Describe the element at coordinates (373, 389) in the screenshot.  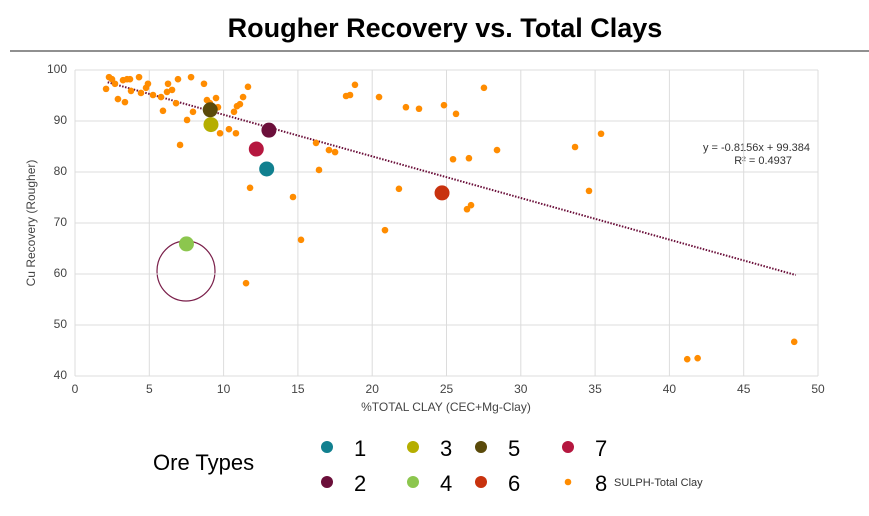
I see `x-tick-label: 20` at that location.